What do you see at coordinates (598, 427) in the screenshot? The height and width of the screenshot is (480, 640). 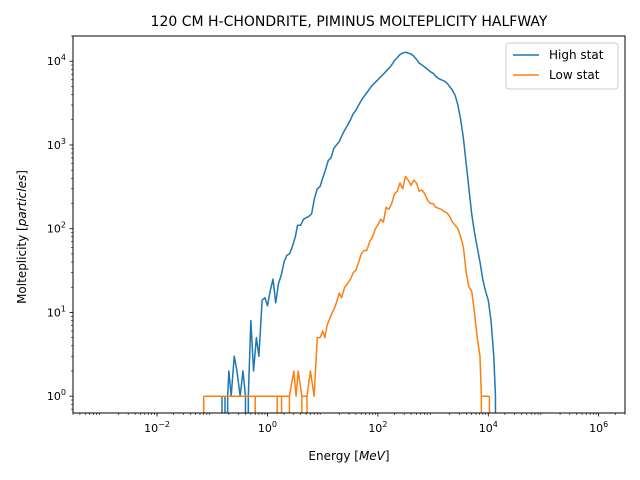 I see `x-tick-label: 10⁶` at bounding box center [598, 427].